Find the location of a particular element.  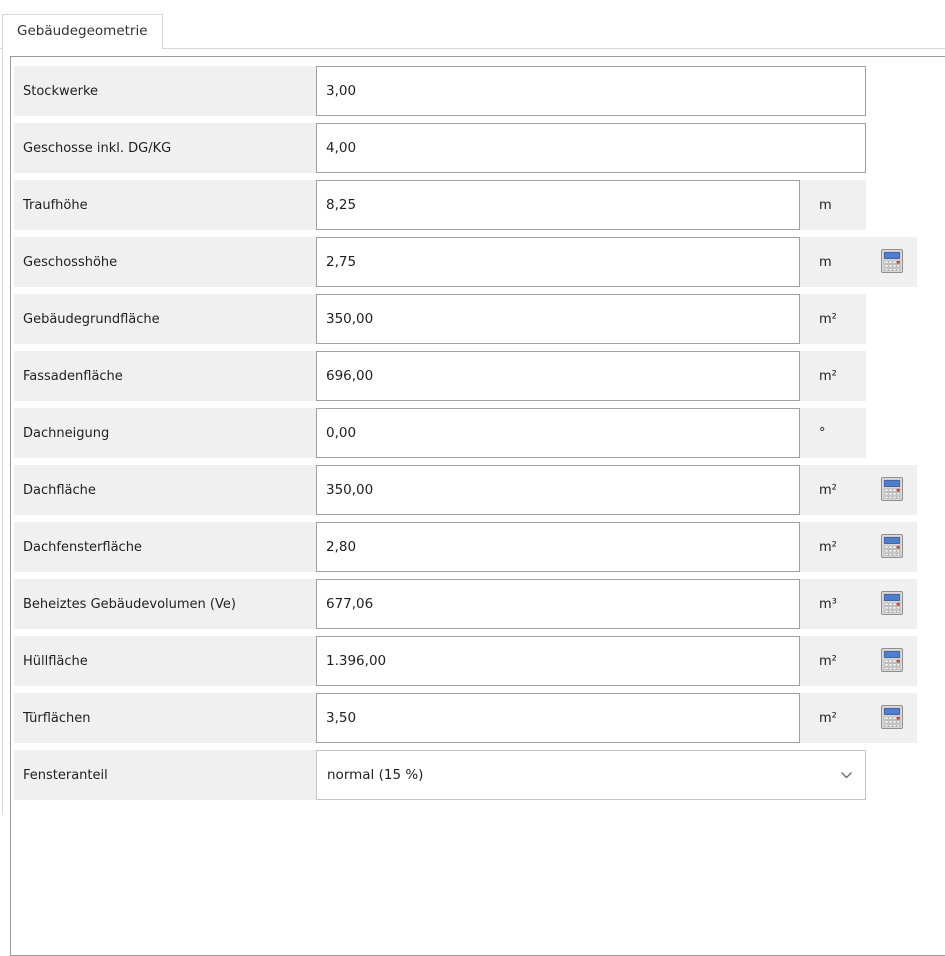

form-row: Traufhöhe m is located at coordinates (440, 205).